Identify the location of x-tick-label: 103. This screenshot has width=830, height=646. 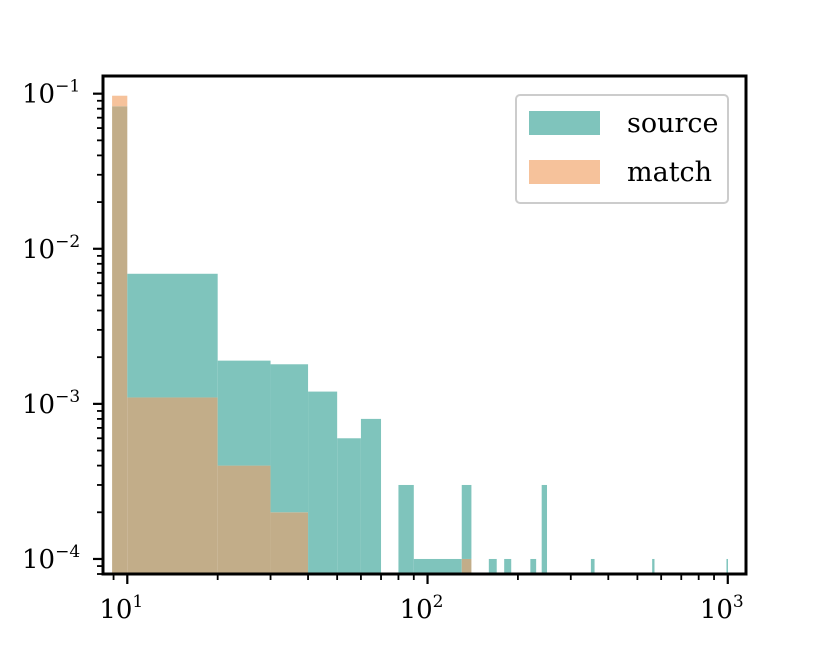
(722, 608).